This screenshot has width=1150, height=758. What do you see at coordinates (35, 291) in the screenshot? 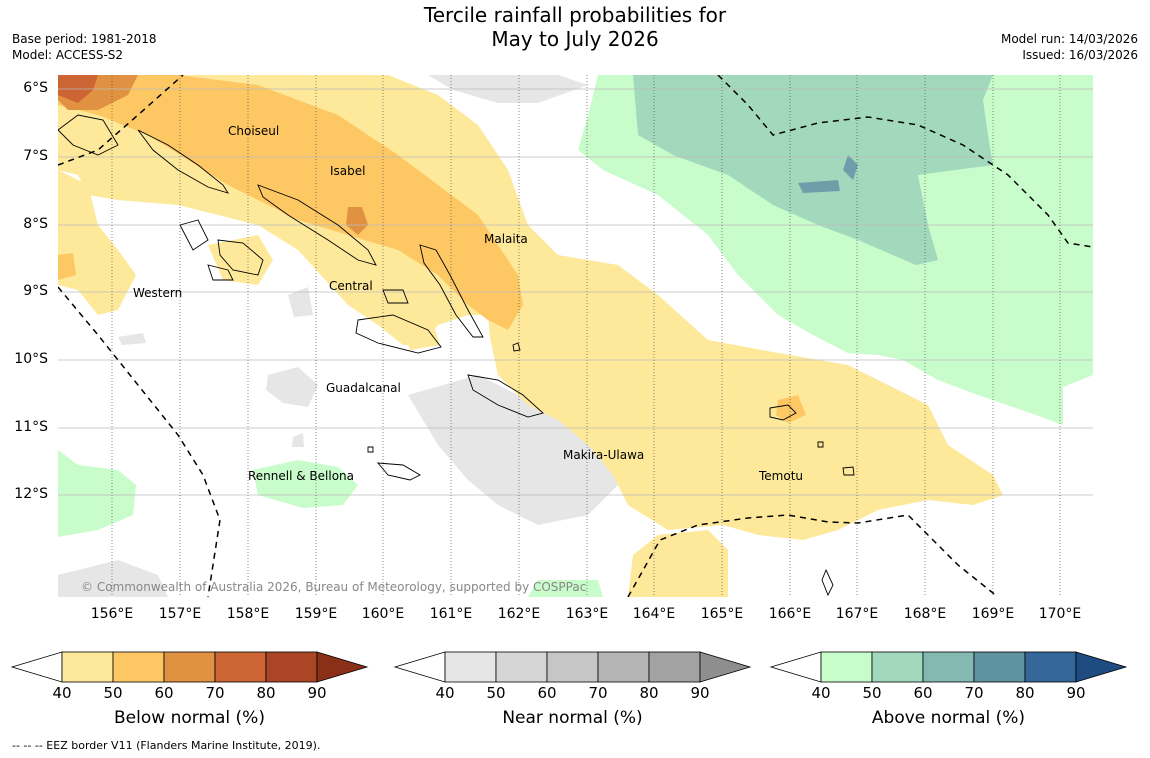
I see `lat-label: 9°S` at bounding box center [35, 291].